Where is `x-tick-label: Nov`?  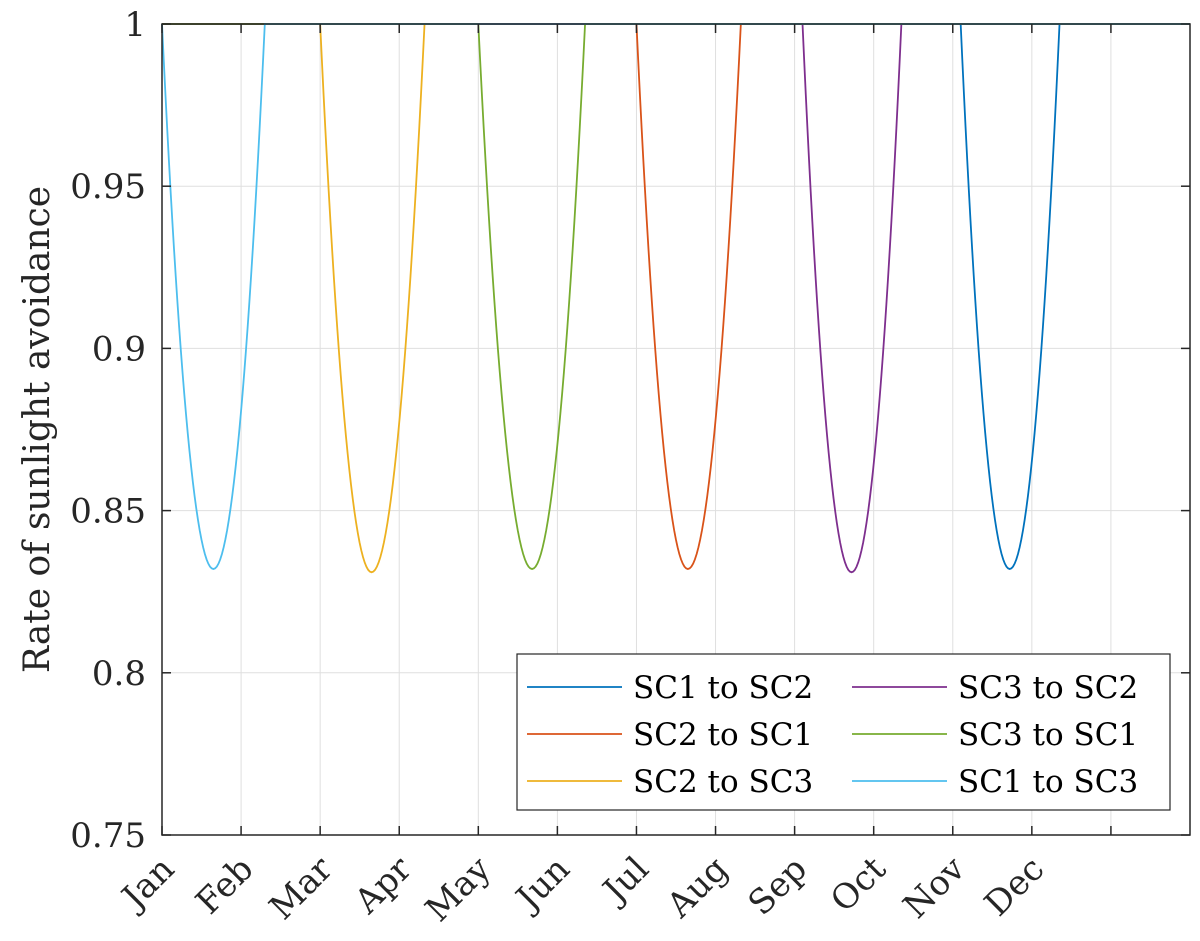 x-tick-label: Nov is located at coordinates (935, 888).